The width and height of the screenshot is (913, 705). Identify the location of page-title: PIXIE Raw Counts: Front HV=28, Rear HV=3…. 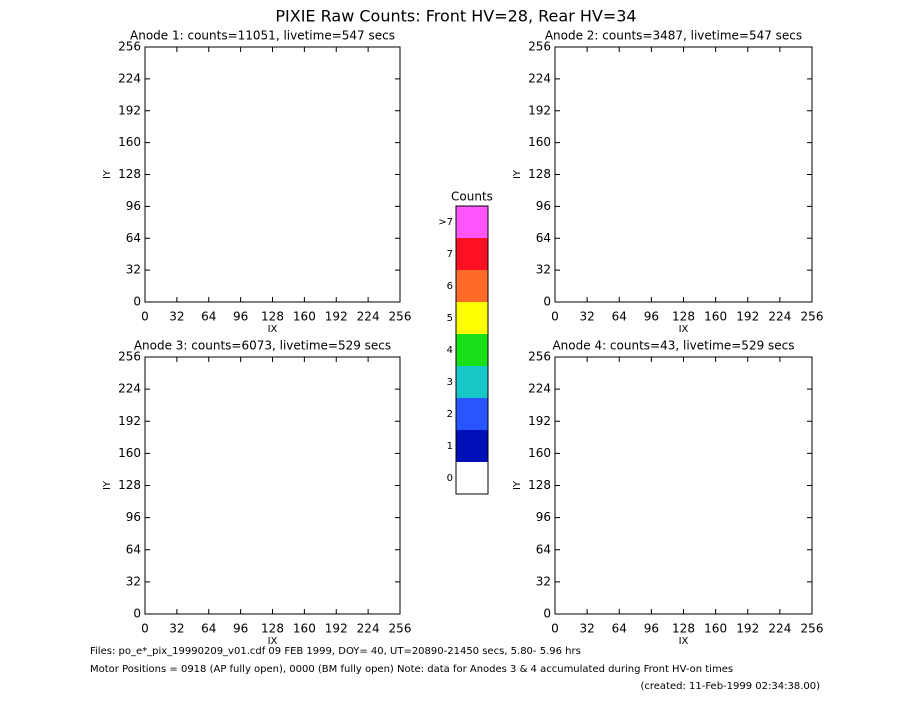
(455, 16).